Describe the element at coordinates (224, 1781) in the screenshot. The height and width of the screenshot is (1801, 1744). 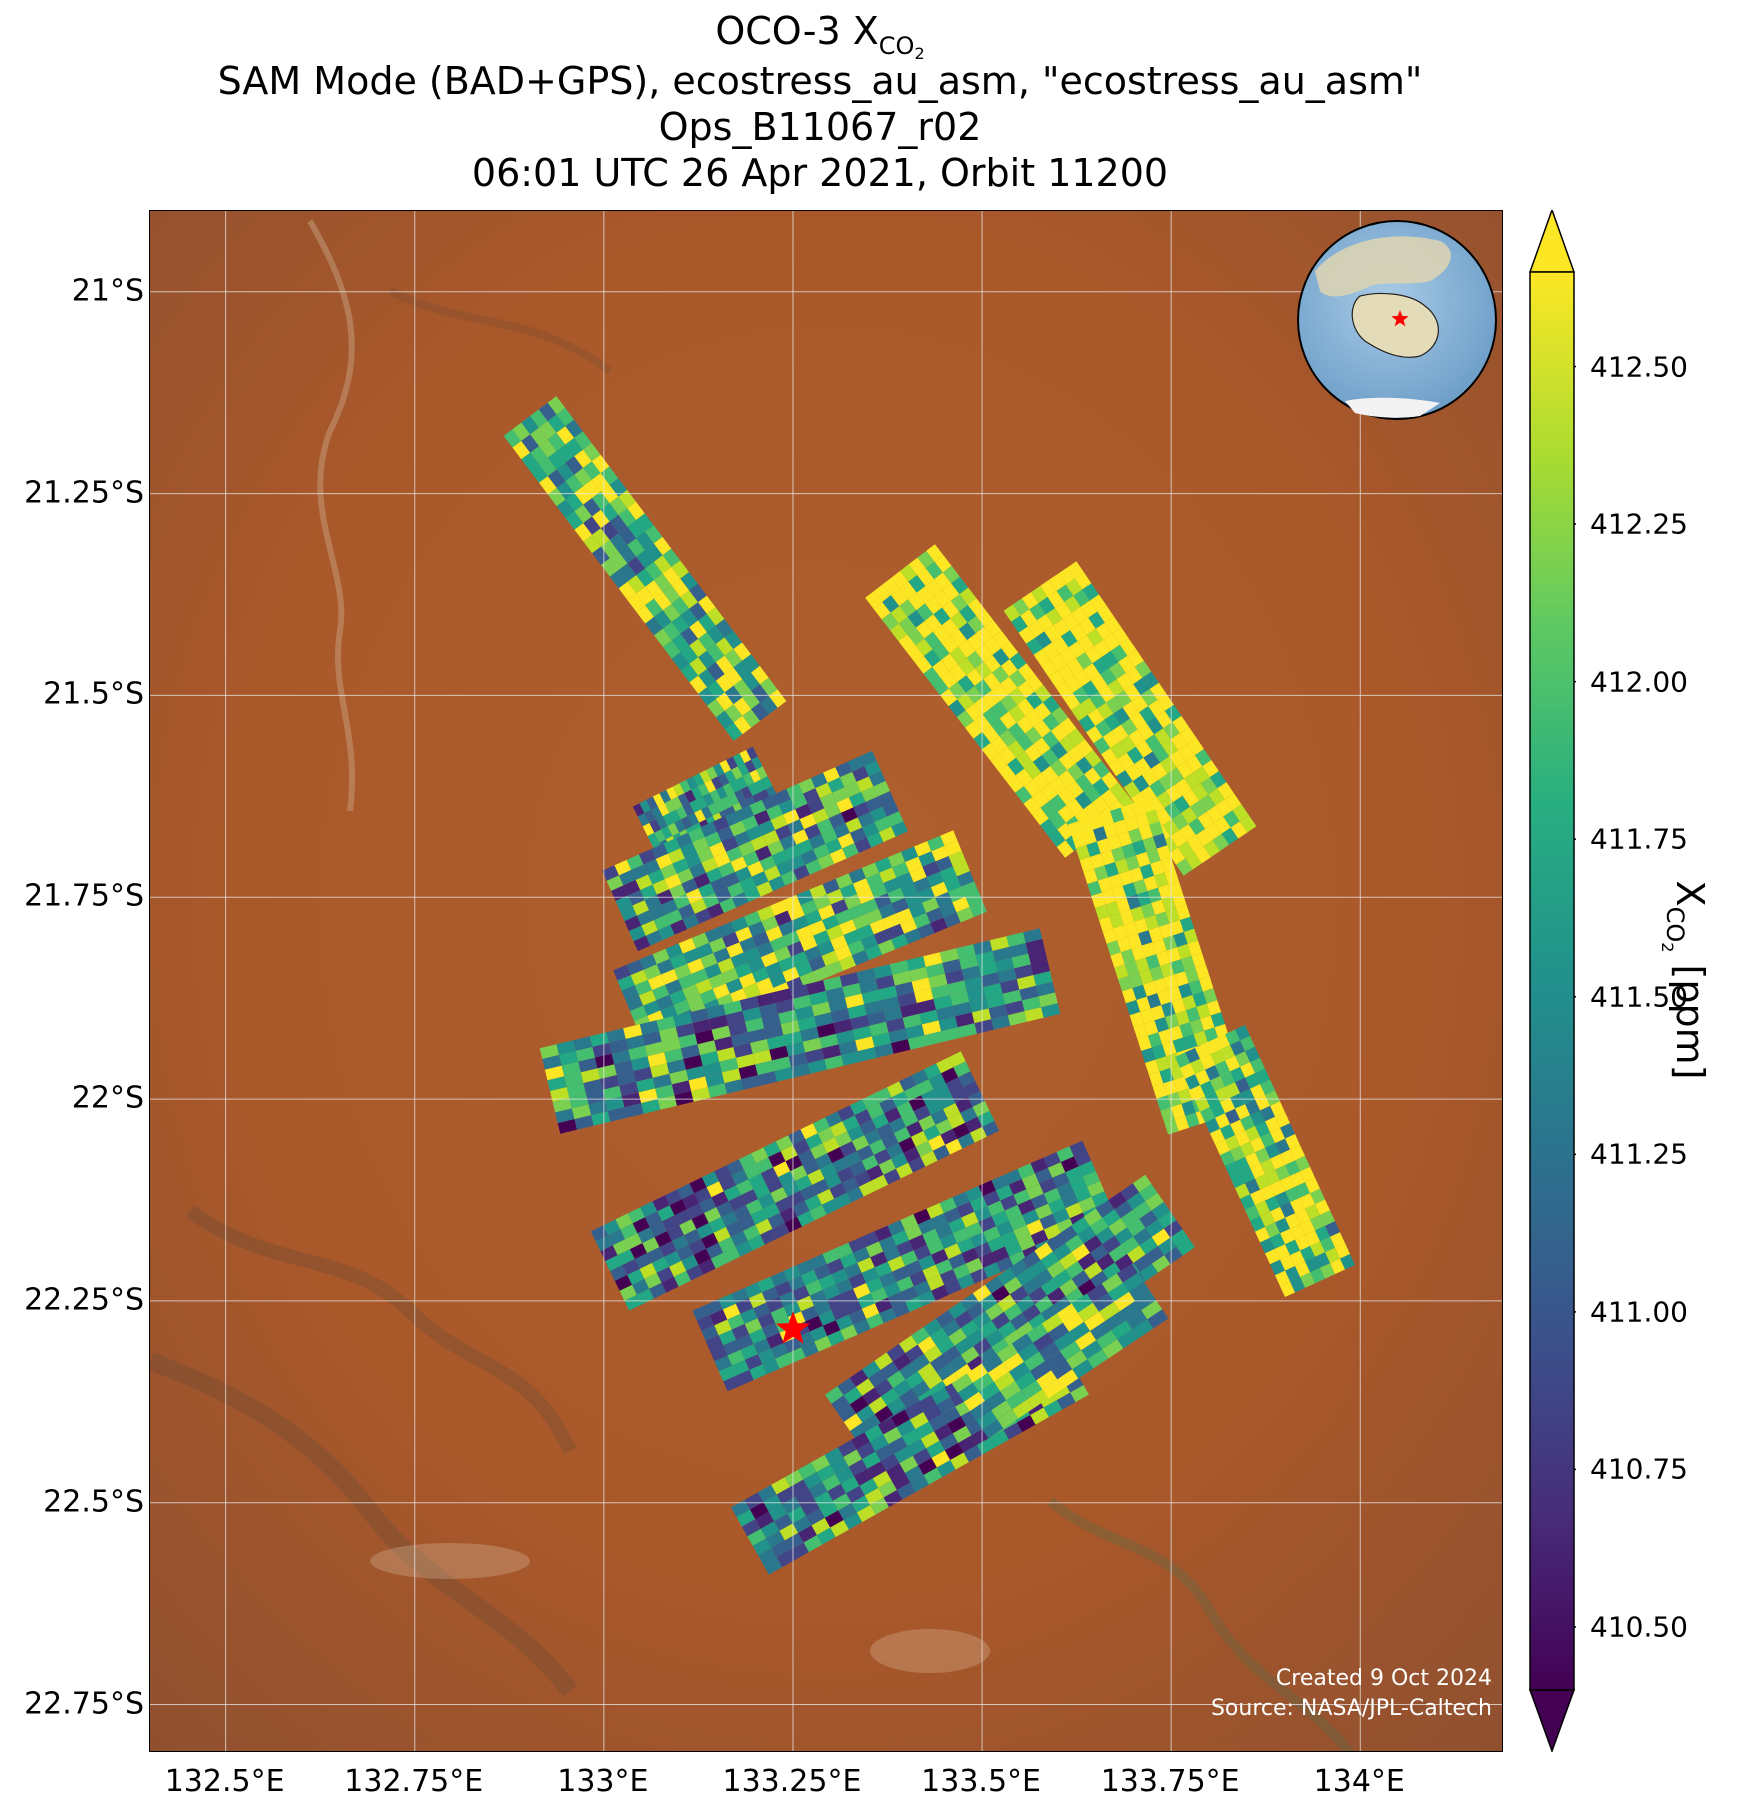
I see `lon-tick-label: 132.5°E` at that location.